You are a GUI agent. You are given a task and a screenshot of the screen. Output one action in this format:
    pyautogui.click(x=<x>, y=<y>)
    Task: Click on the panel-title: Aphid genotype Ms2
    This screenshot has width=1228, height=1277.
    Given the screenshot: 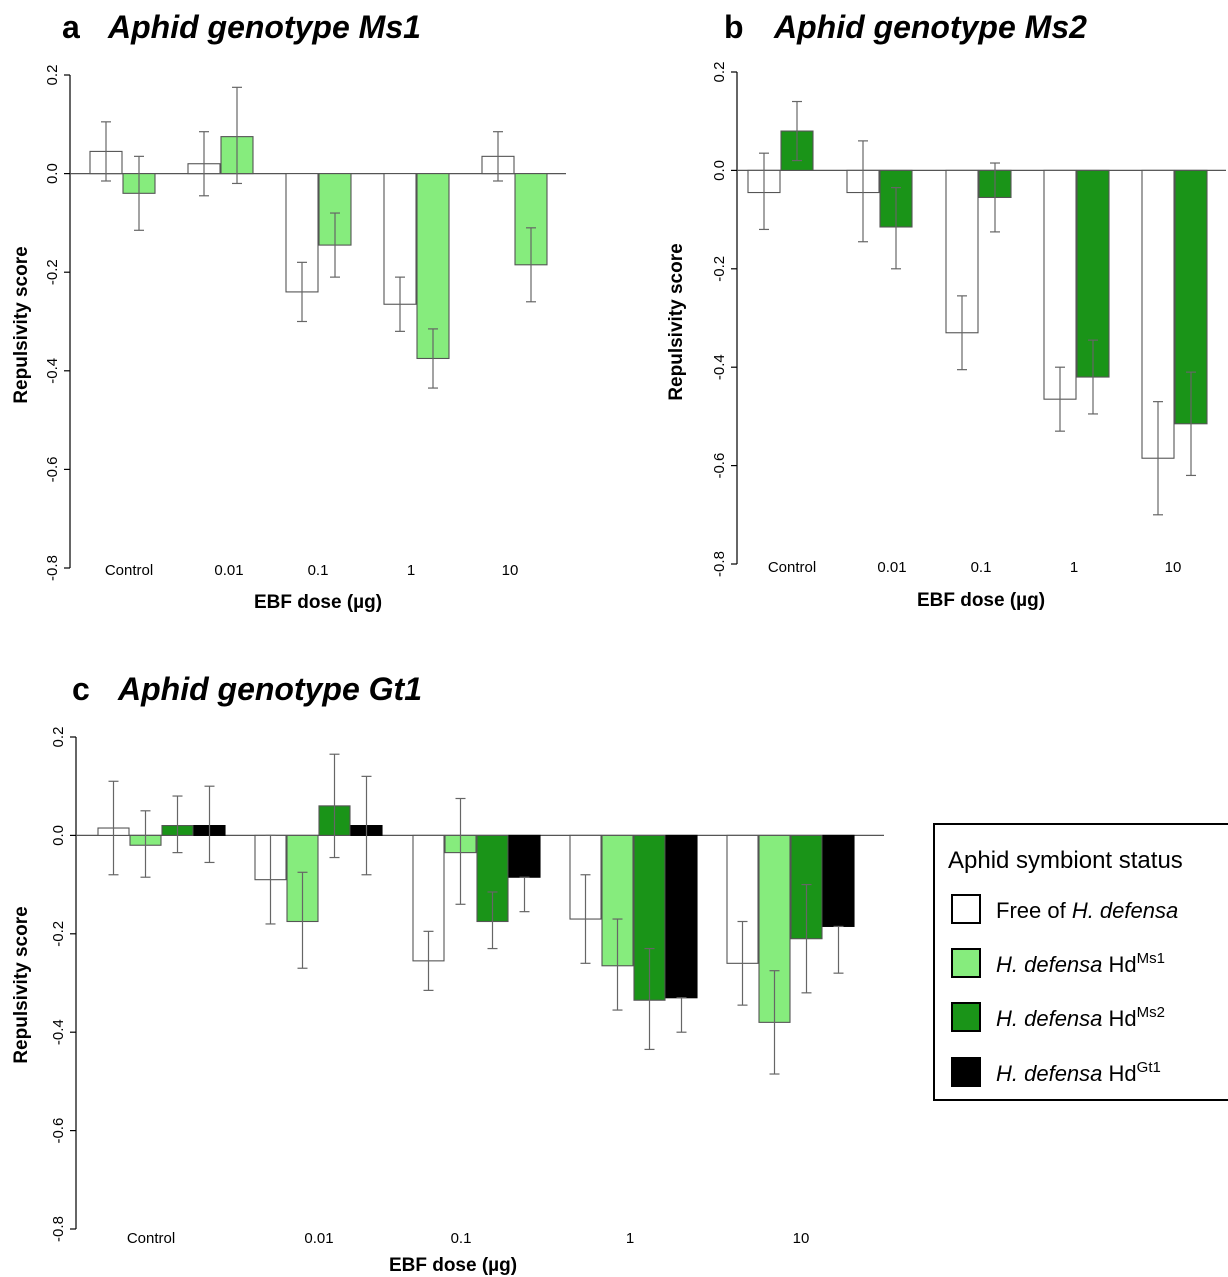 What is the action you would take?
    pyautogui.click(x=930, y=27)
    